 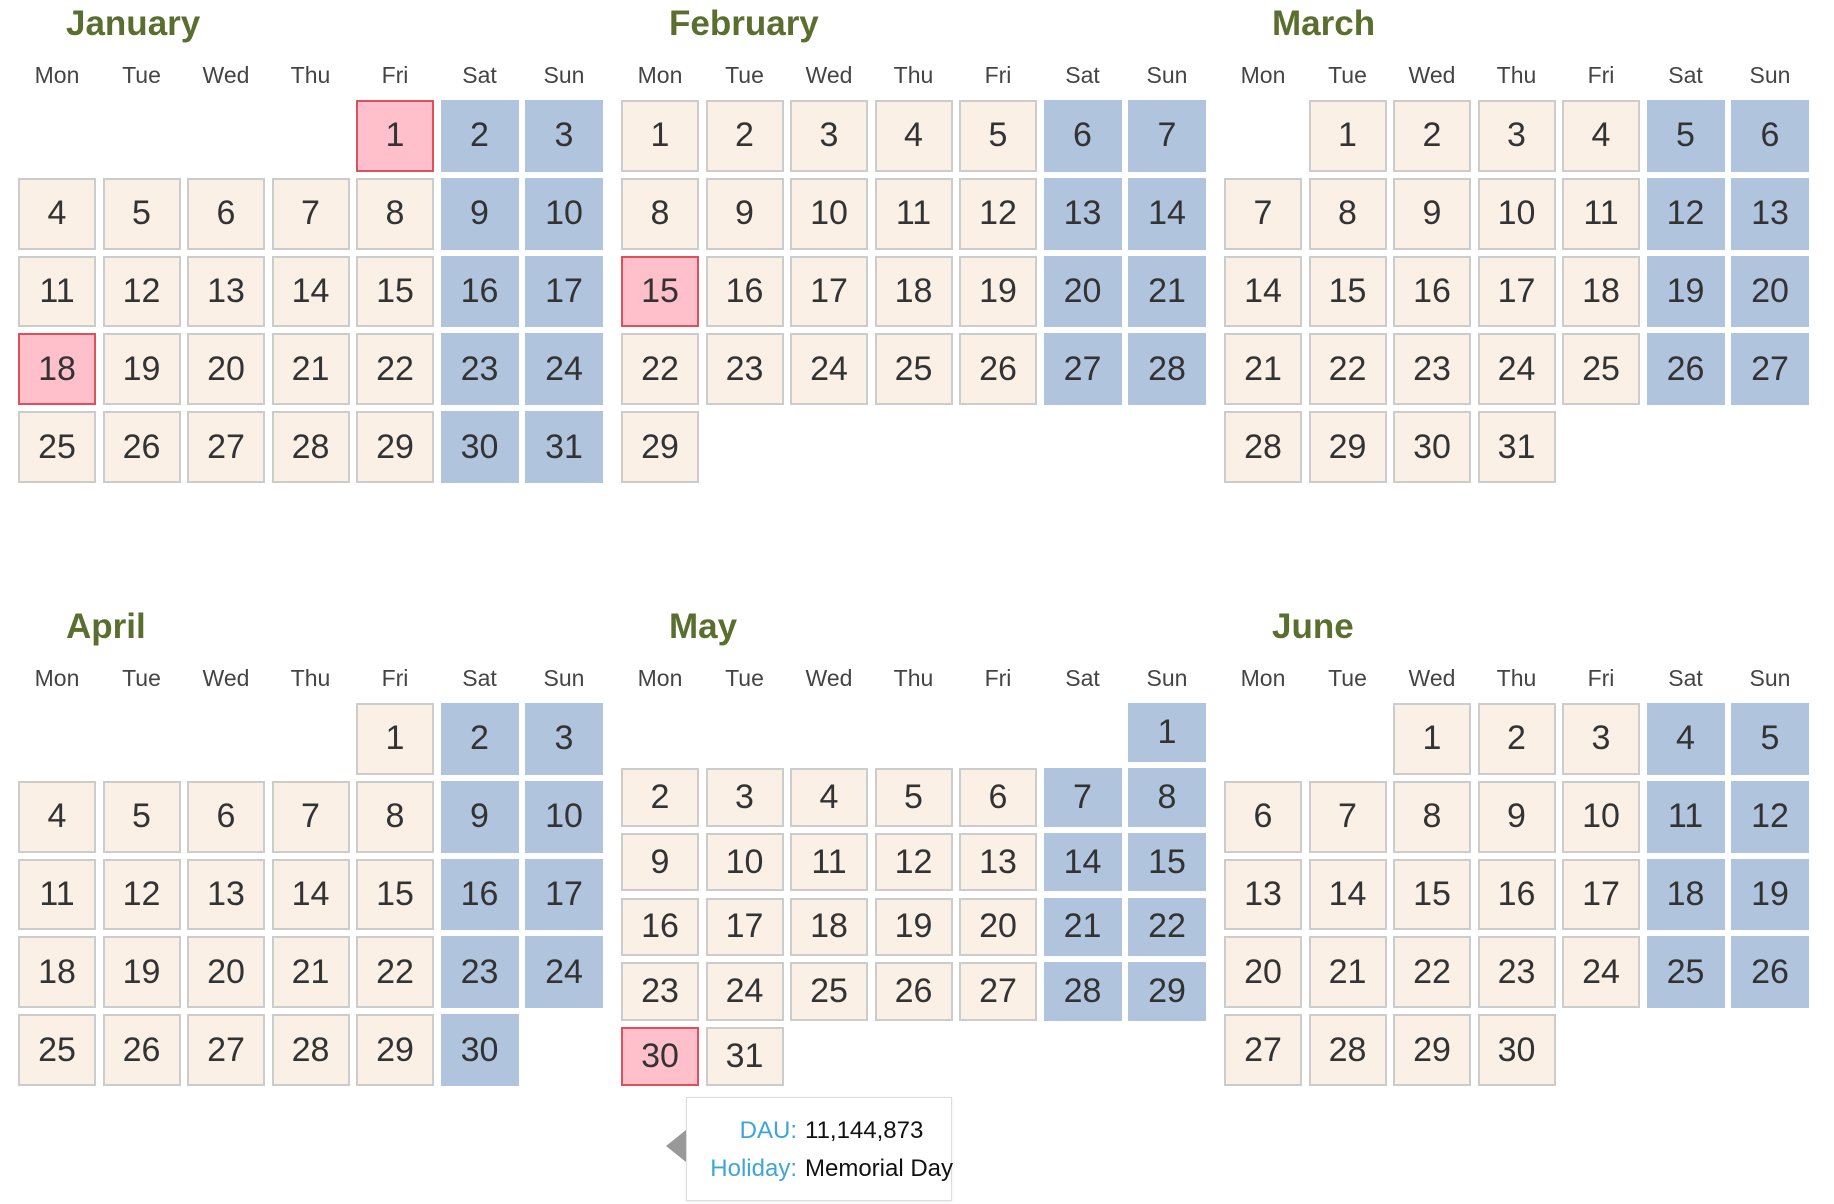 I want to click on day-cell: 14, so click(x=1347, y=894).